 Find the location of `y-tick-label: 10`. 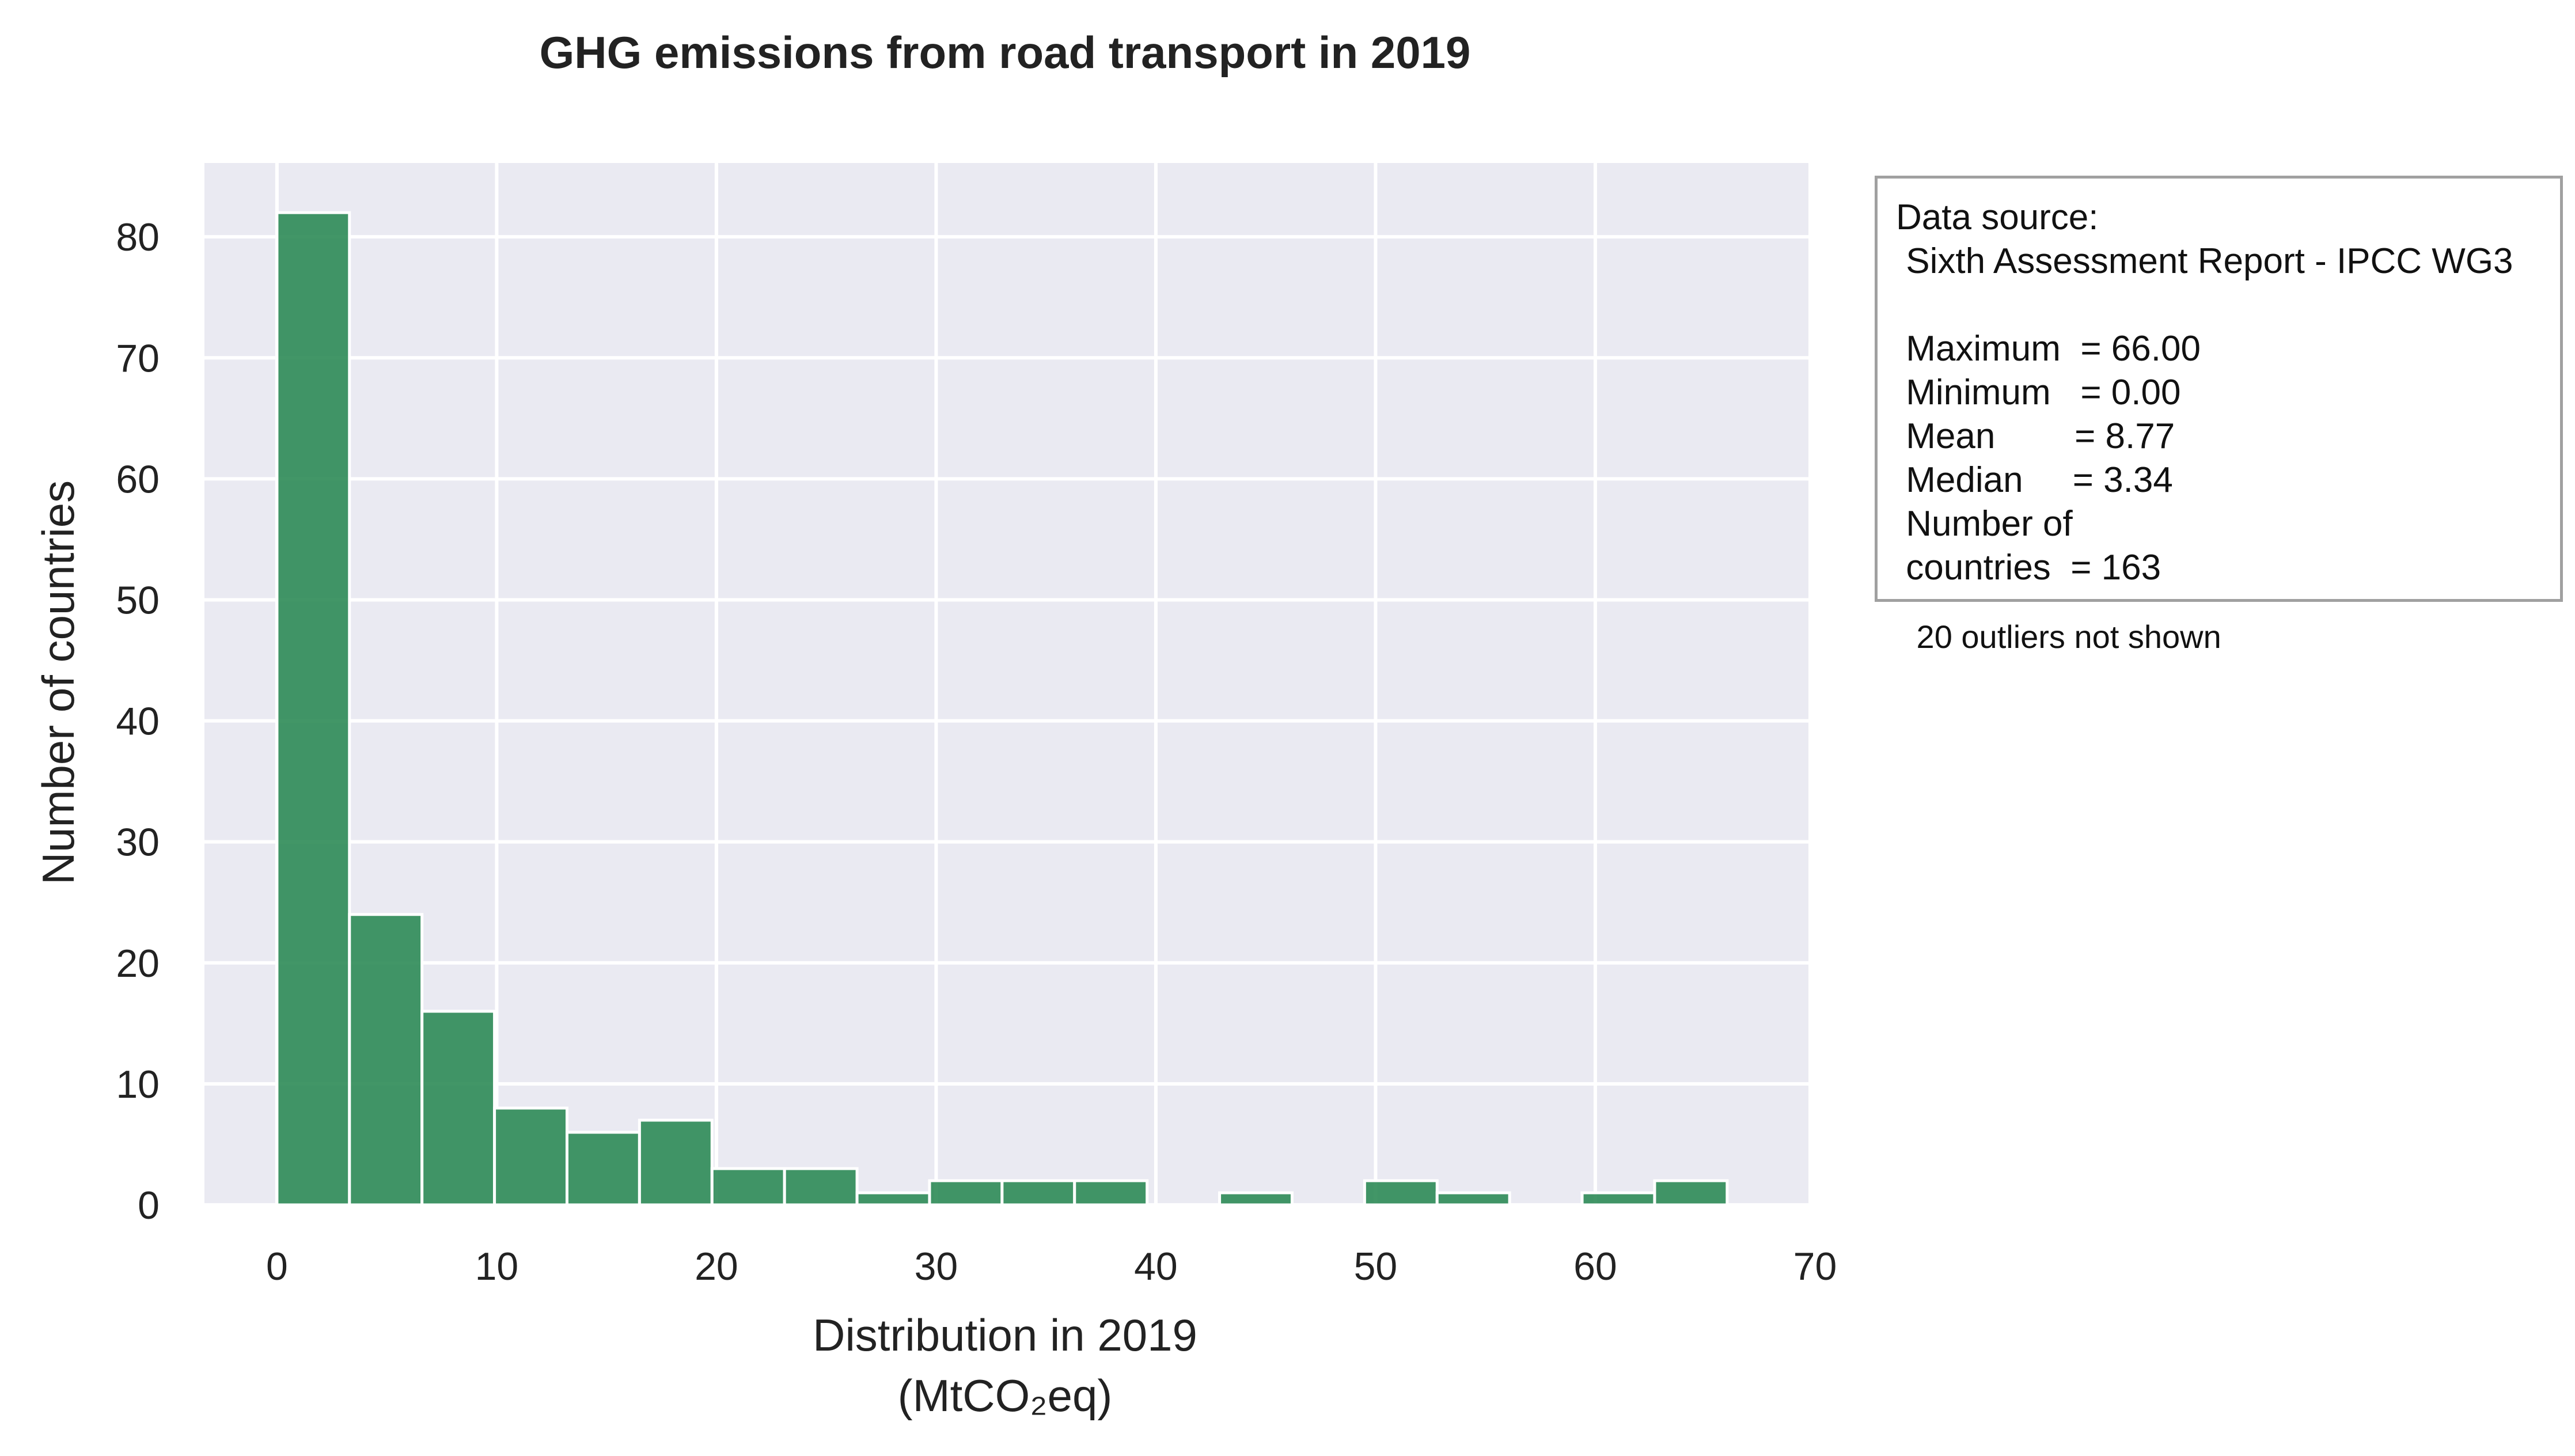

y-tick-label: 10 is located at coordinates (138, 1084).